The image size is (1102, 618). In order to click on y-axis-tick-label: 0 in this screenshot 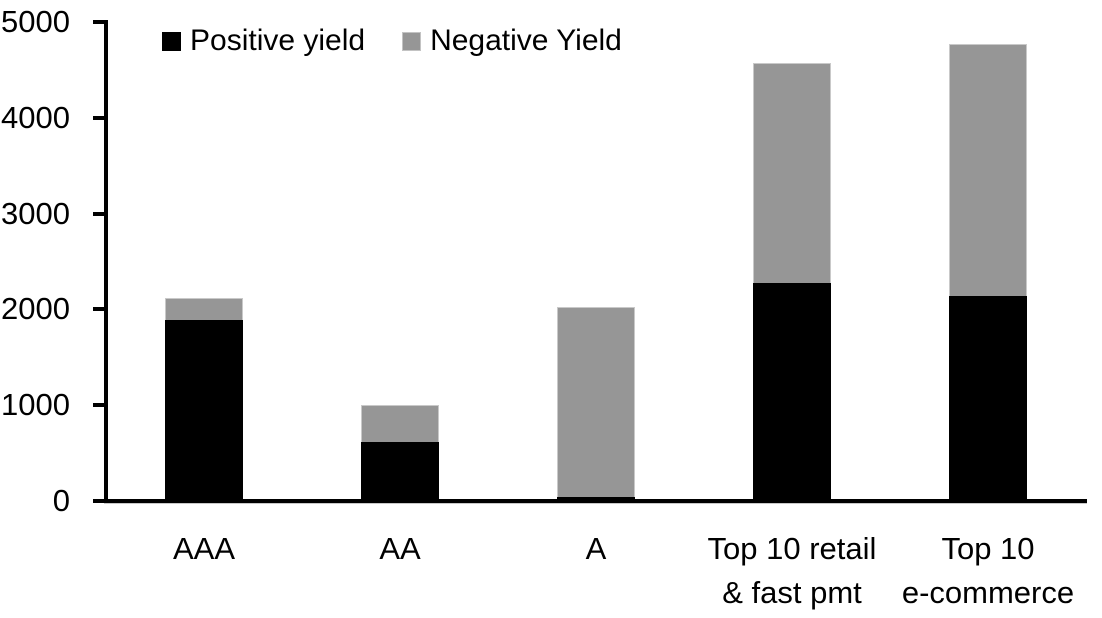, I will do `click(61, 500)`.